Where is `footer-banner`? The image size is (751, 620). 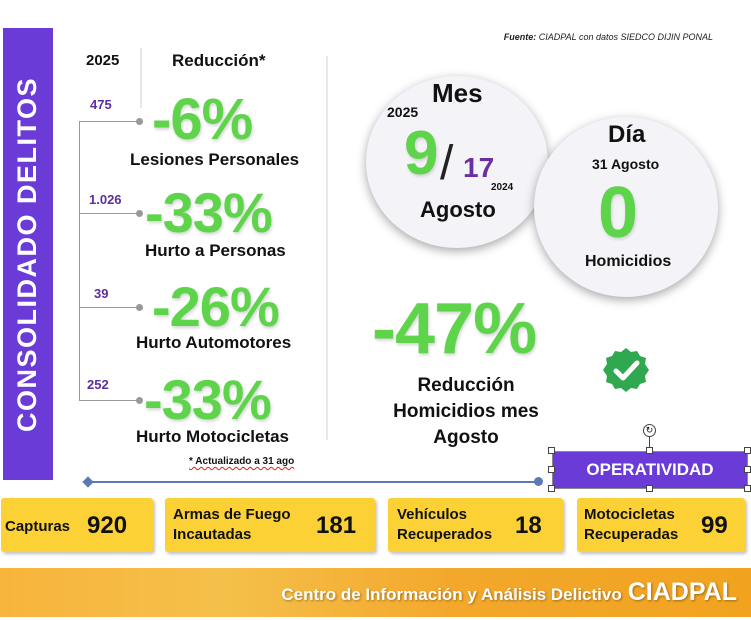
footer-banner is located at coordinates (375, 592).